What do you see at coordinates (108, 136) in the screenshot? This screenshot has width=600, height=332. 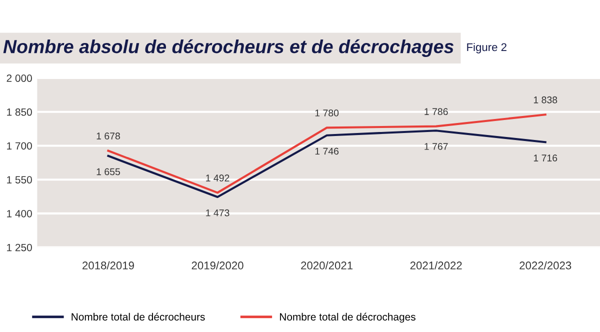 I see `data-label: 1 678` at bounding box center [108, 136].